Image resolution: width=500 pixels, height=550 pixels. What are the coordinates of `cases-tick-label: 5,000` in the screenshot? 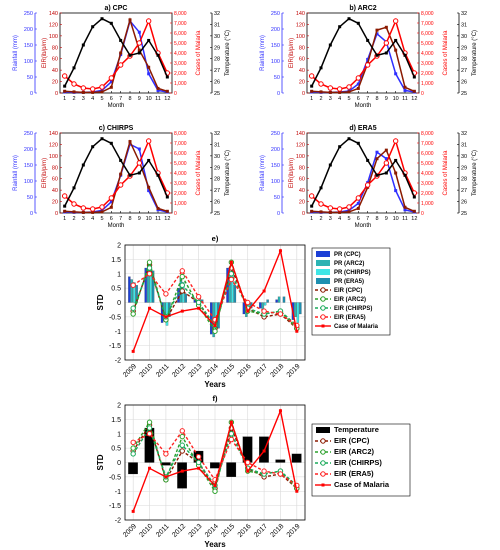 It's located at (180, 44).